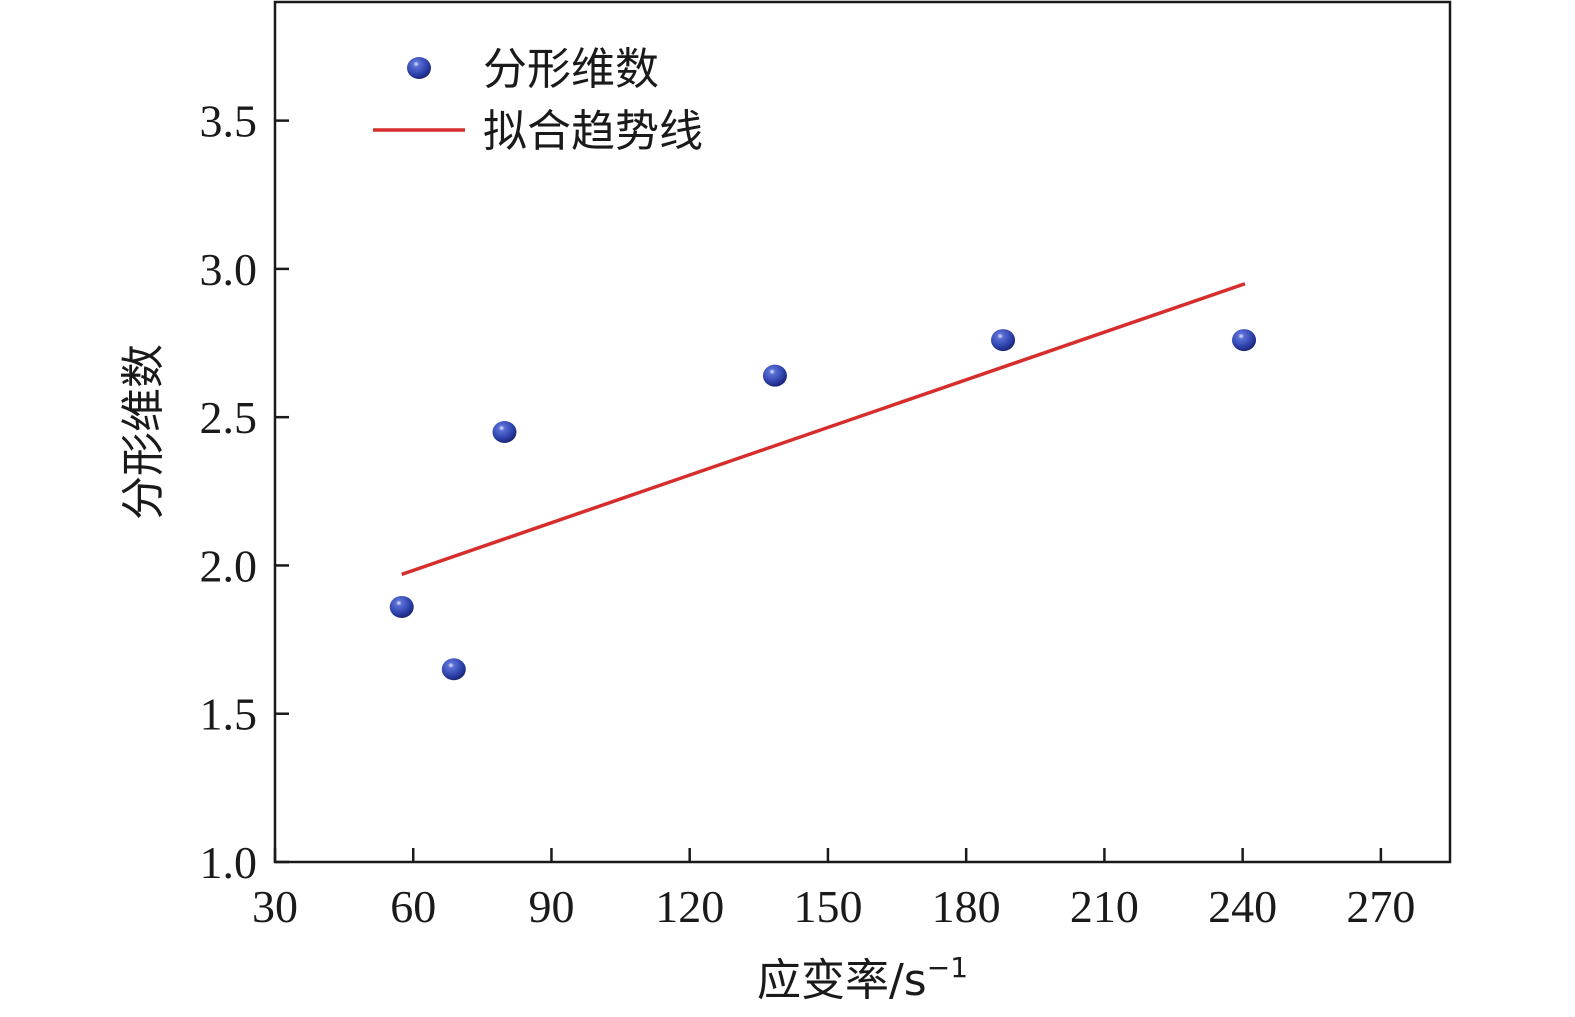 This screenshot has height=1017, width=1575. What do you see at coordinates (229, 121) in the screenshot?
I see `y-tick-label: 3.5` at bounding box center [229, 121].